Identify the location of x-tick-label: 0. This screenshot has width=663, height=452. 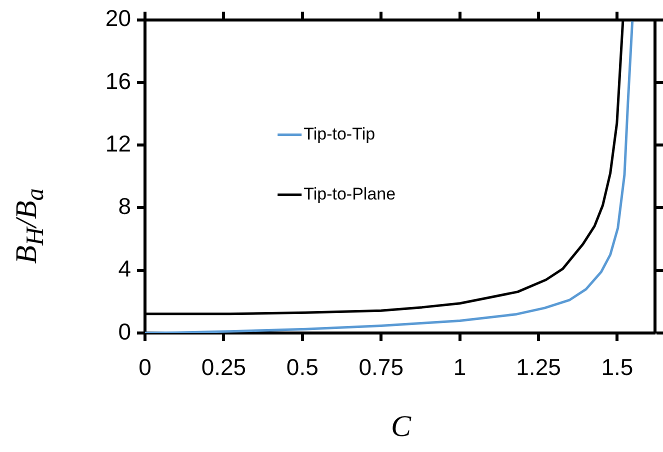
(145, 367).